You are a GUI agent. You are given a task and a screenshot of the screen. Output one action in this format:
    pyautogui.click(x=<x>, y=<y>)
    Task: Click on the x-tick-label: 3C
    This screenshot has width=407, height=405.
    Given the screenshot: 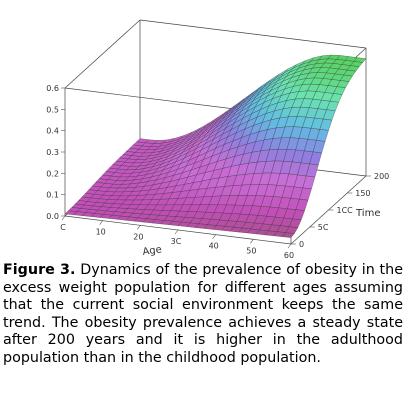 What is the action you would take?
    pyautogui.click(x=176, y=241)
    